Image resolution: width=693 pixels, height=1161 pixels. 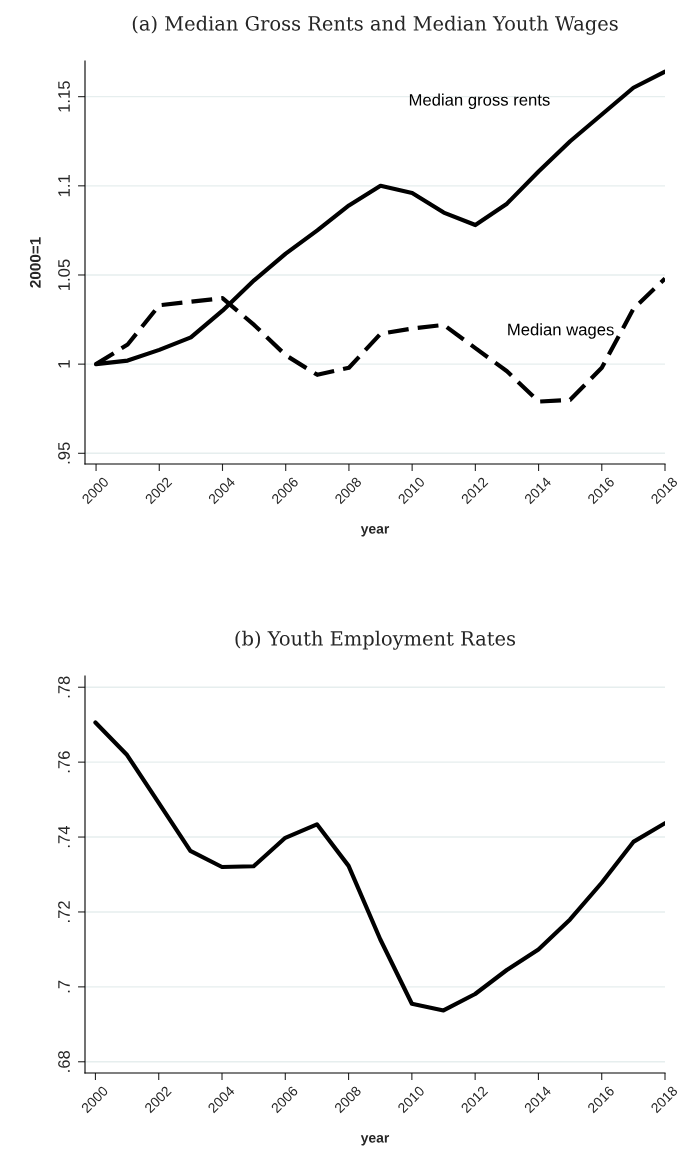 I want to click on y-tick-label: .72, so click(x=64, y=912).